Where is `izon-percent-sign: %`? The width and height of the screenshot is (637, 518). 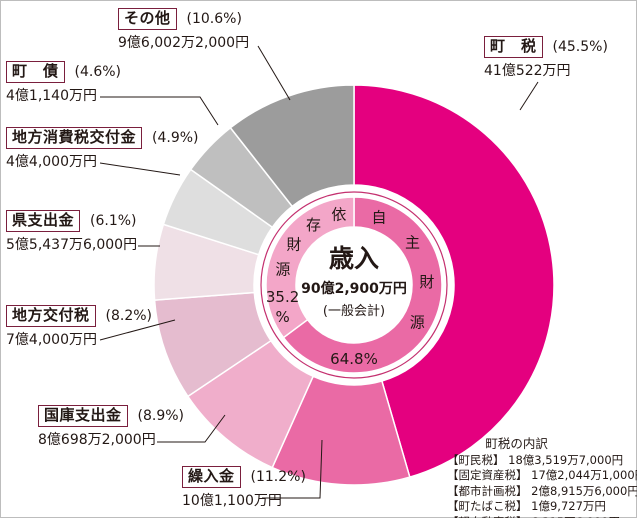 izon-percent-sign: % is located at coordinates (282, 317).